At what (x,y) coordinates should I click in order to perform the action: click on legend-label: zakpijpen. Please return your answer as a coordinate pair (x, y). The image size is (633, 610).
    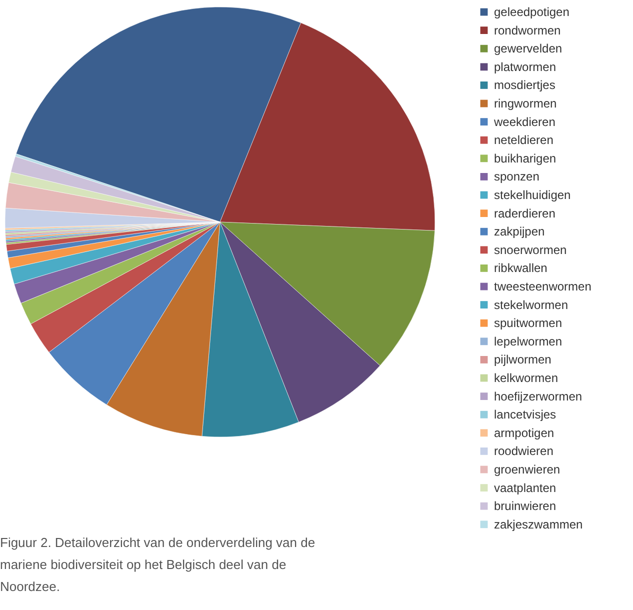
    Looking at the image, I should click on (519, 231).